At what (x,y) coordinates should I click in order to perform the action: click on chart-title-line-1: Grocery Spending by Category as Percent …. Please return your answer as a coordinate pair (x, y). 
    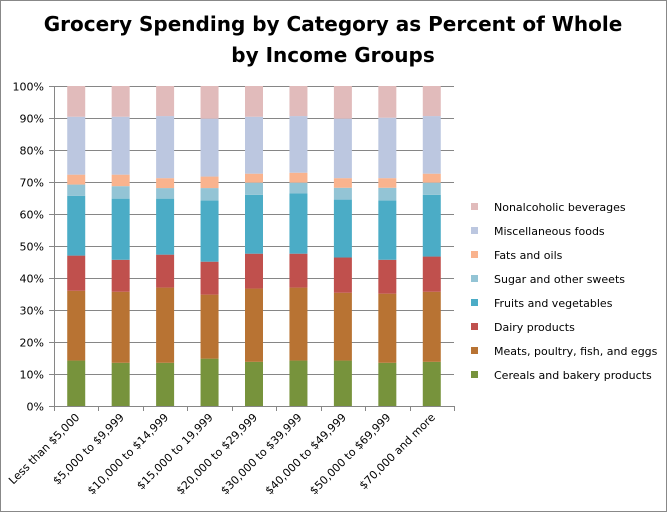
    Looking at the image, I should click on (333, 24).